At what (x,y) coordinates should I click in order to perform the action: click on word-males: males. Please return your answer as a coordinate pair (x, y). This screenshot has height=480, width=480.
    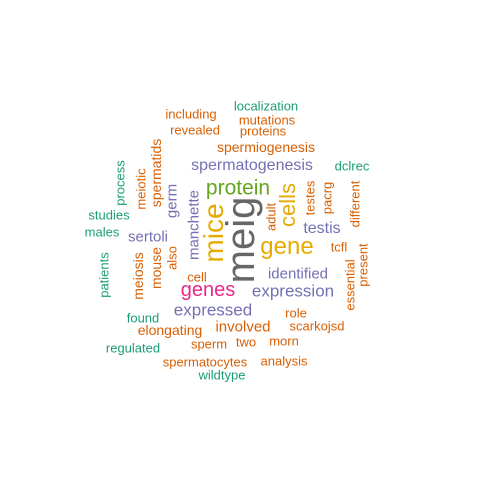
    Looking at the image, I should click on (102, 232).